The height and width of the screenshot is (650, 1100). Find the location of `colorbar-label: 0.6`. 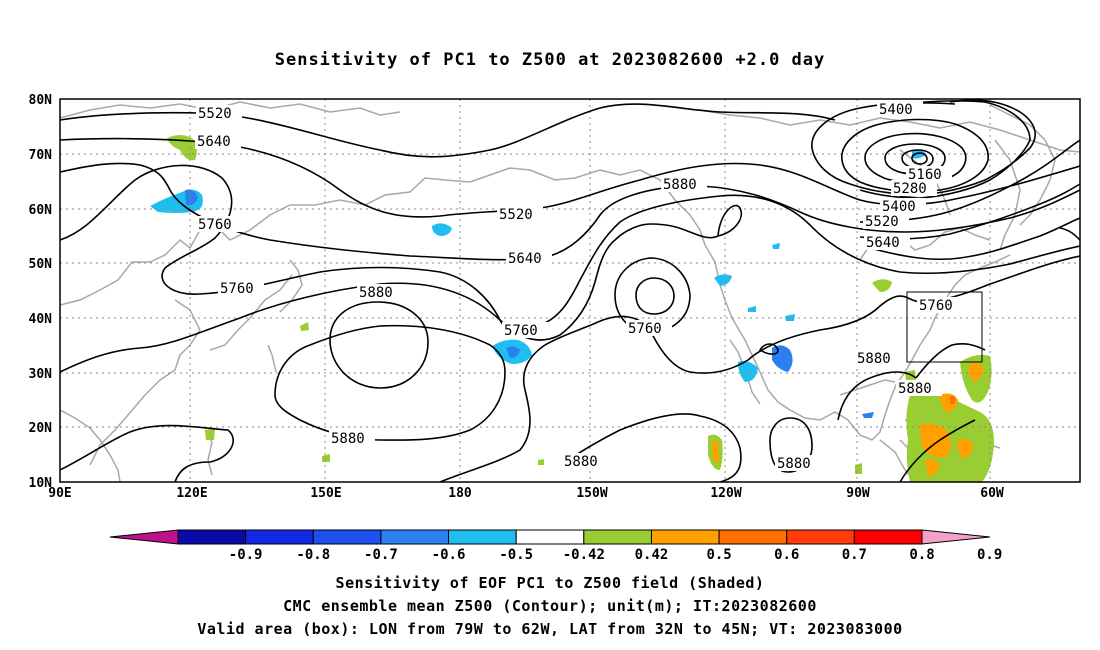

colorbar-label: 0.6 is located at coordinates (786, 555).